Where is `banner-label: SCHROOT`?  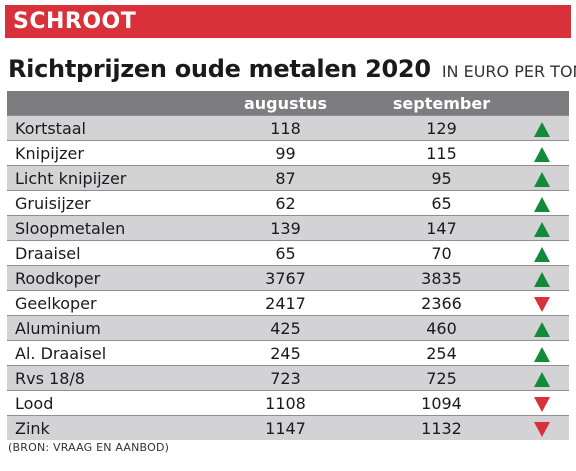
banner-label: SCHROOT is located at coordinates (75, 21).